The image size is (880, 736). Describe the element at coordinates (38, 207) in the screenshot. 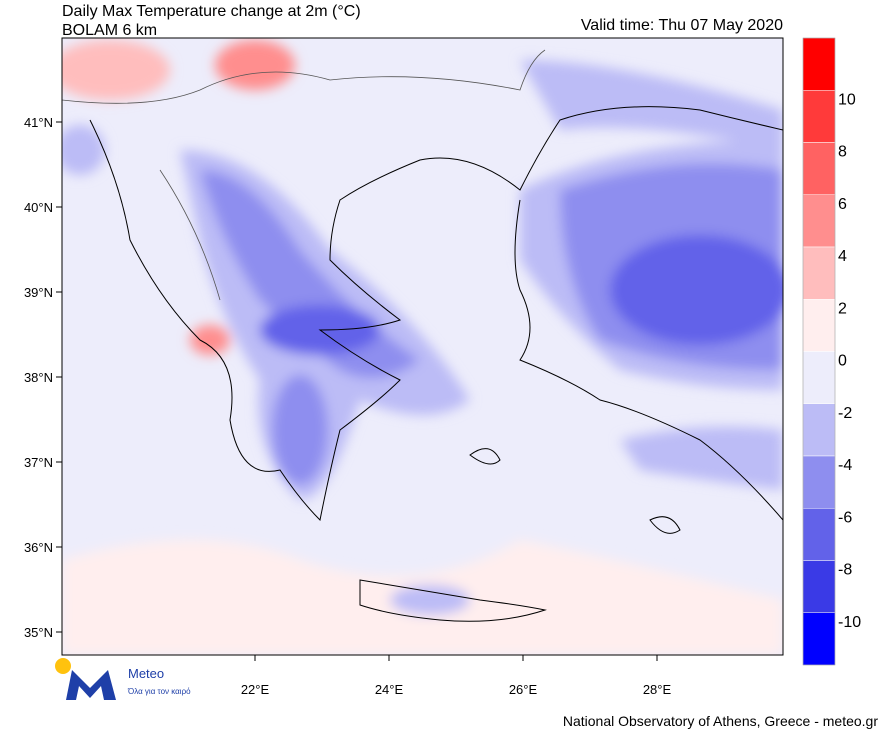

I see `lat-label: 40°N` at that location.